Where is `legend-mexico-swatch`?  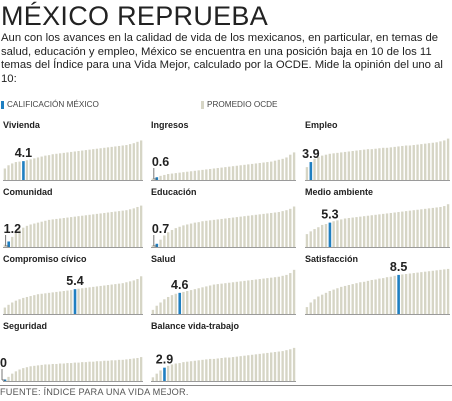 legend-mexico-swatch is located at coordinates (2, 104).